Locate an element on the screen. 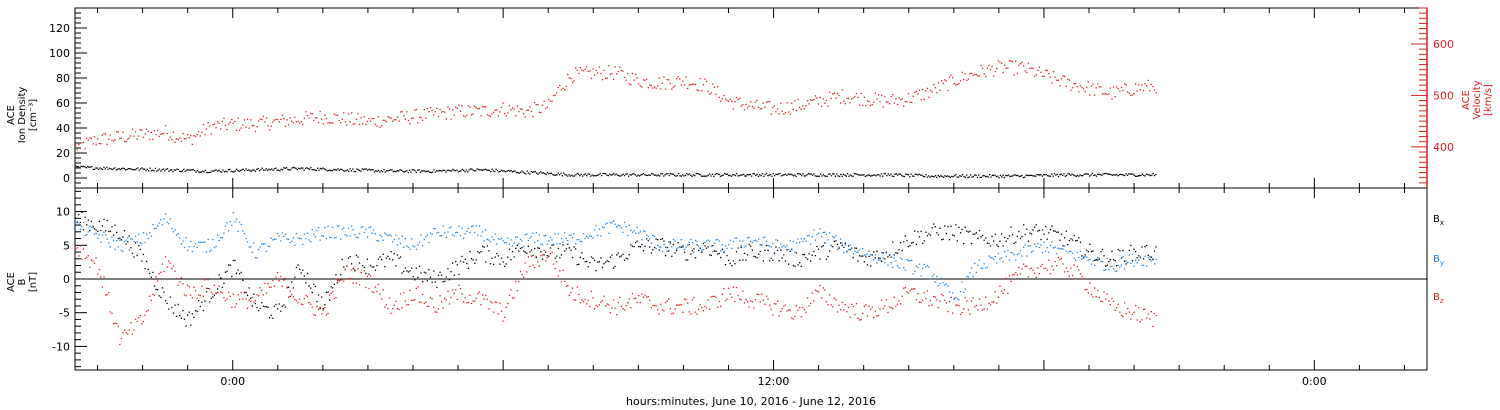 The width and height of the screenshot is (1500, 410). density-axis-title-line: [cm⁻³] is located at coordinates (33, 115).